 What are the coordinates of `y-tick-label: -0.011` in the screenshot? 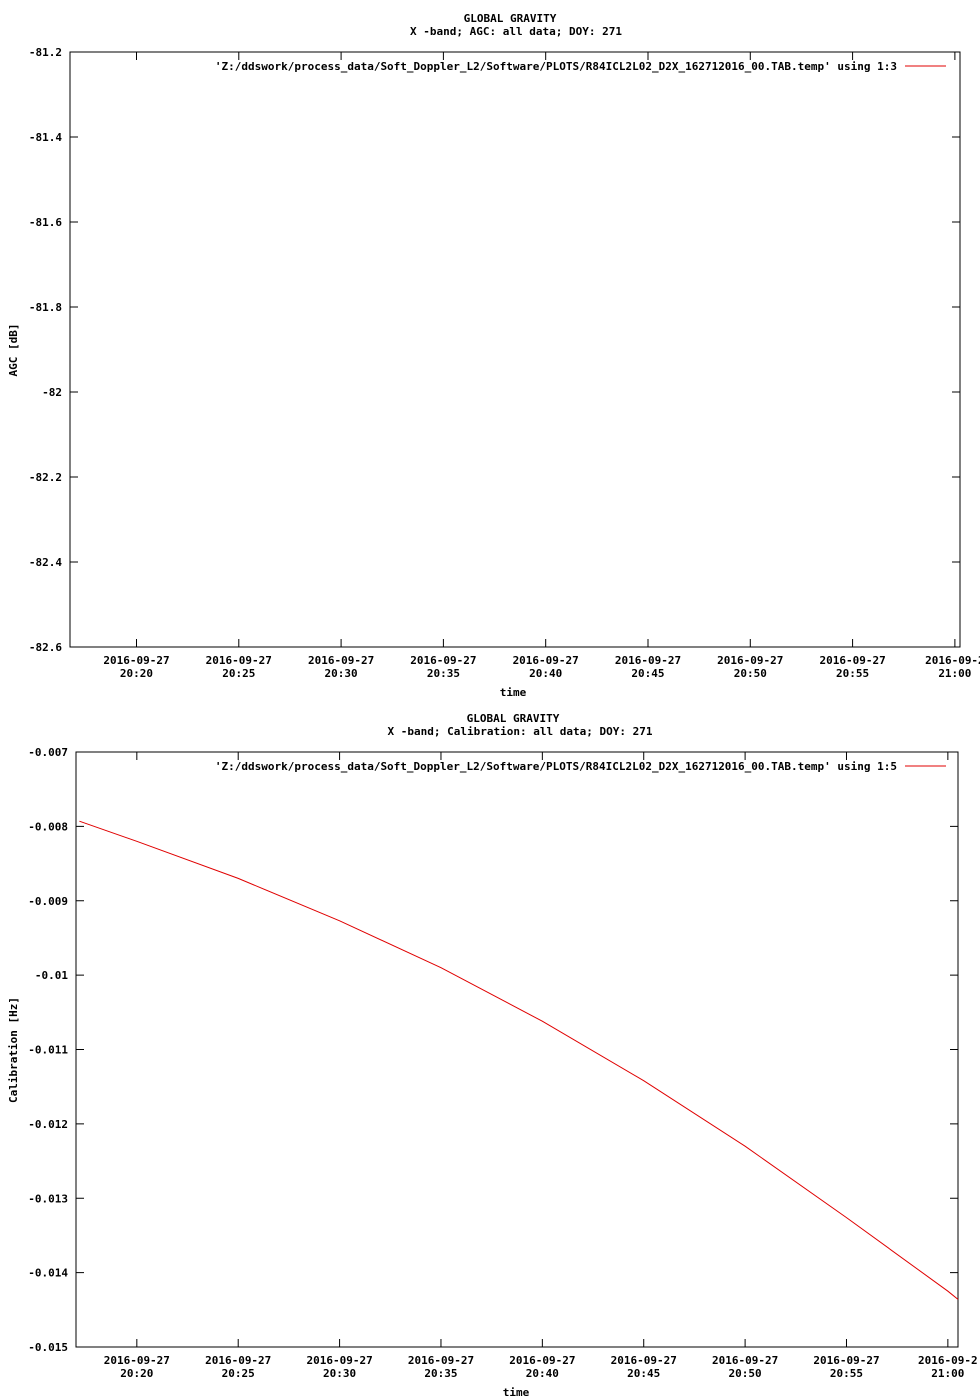 It's located at (48, 1050).